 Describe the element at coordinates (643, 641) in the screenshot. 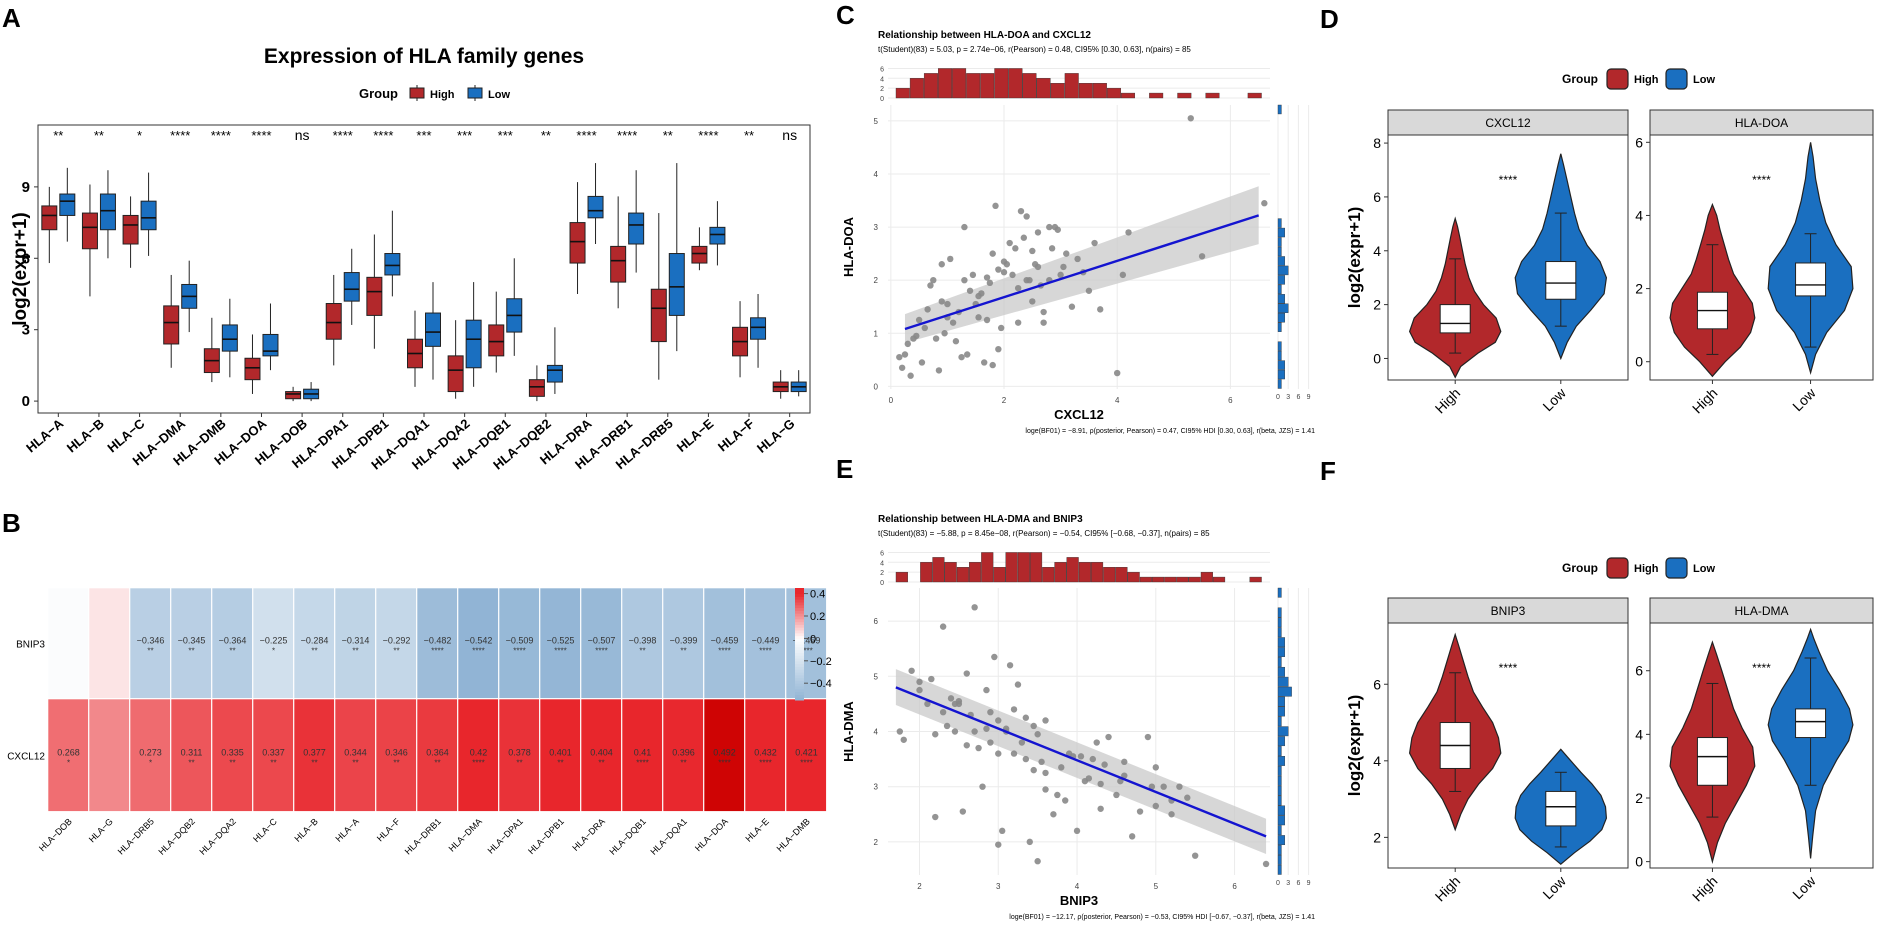

I see `heatmap-value-label: −0.398` at that location.